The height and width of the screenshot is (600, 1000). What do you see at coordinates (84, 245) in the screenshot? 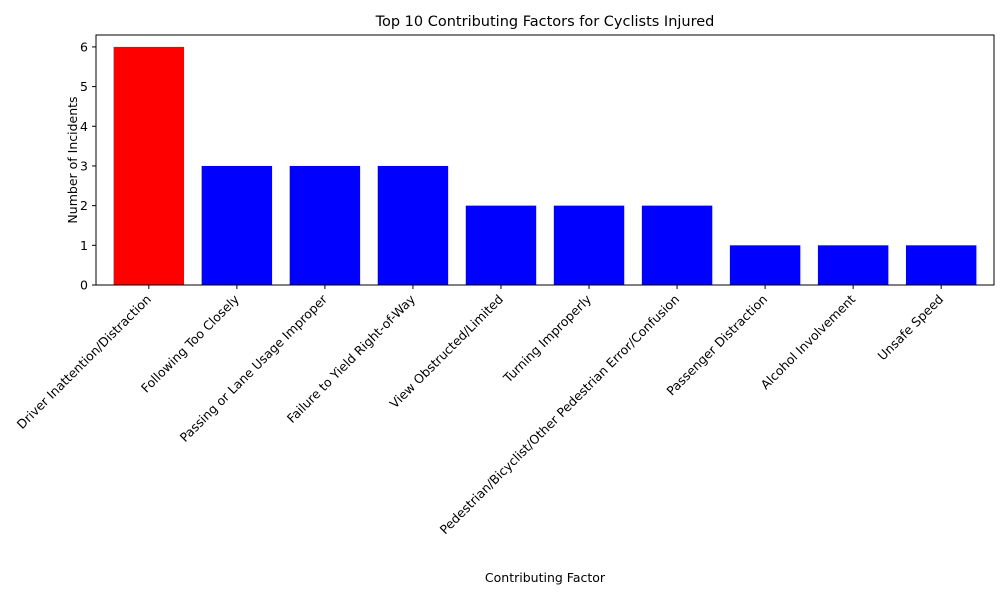
I see `y-tick-label: 1` at bounding box center [84, 245].